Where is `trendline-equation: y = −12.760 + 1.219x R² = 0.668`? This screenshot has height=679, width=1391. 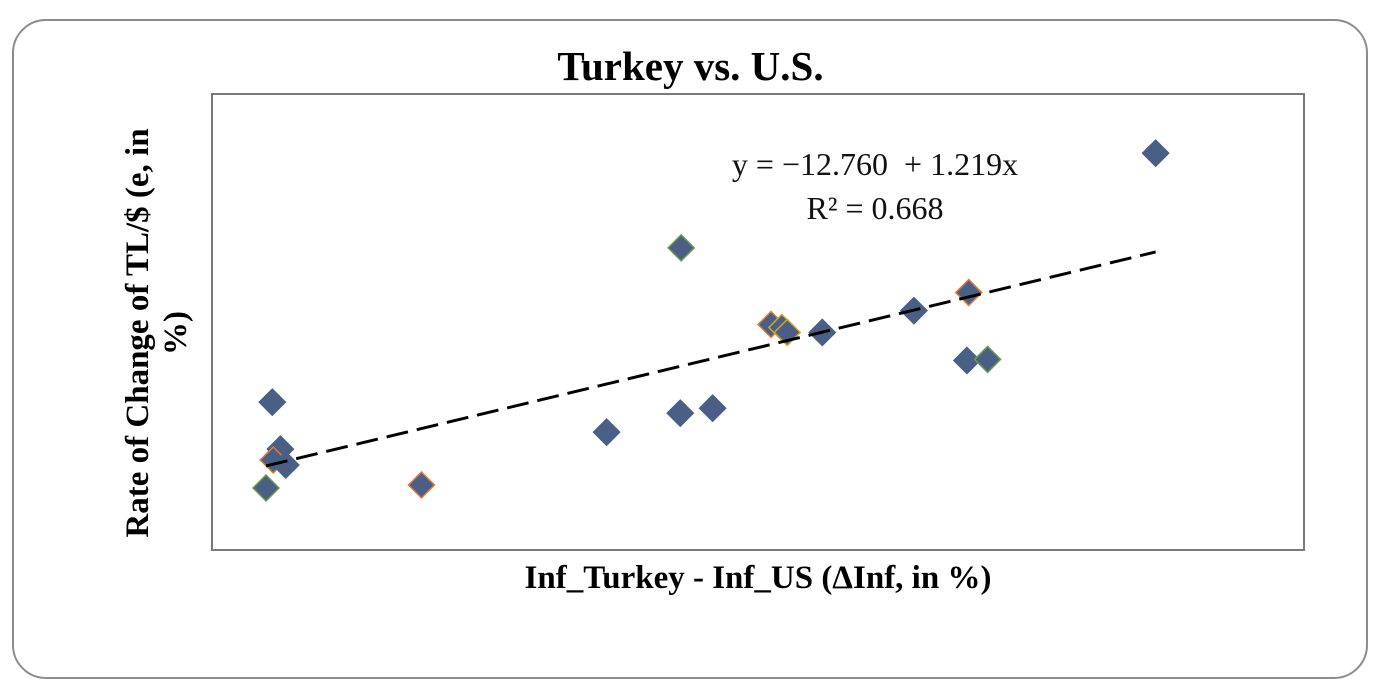
trendline-equation: y = −12.760 + 1.219x R² = 0.668 is located at coordinates (875, 186).